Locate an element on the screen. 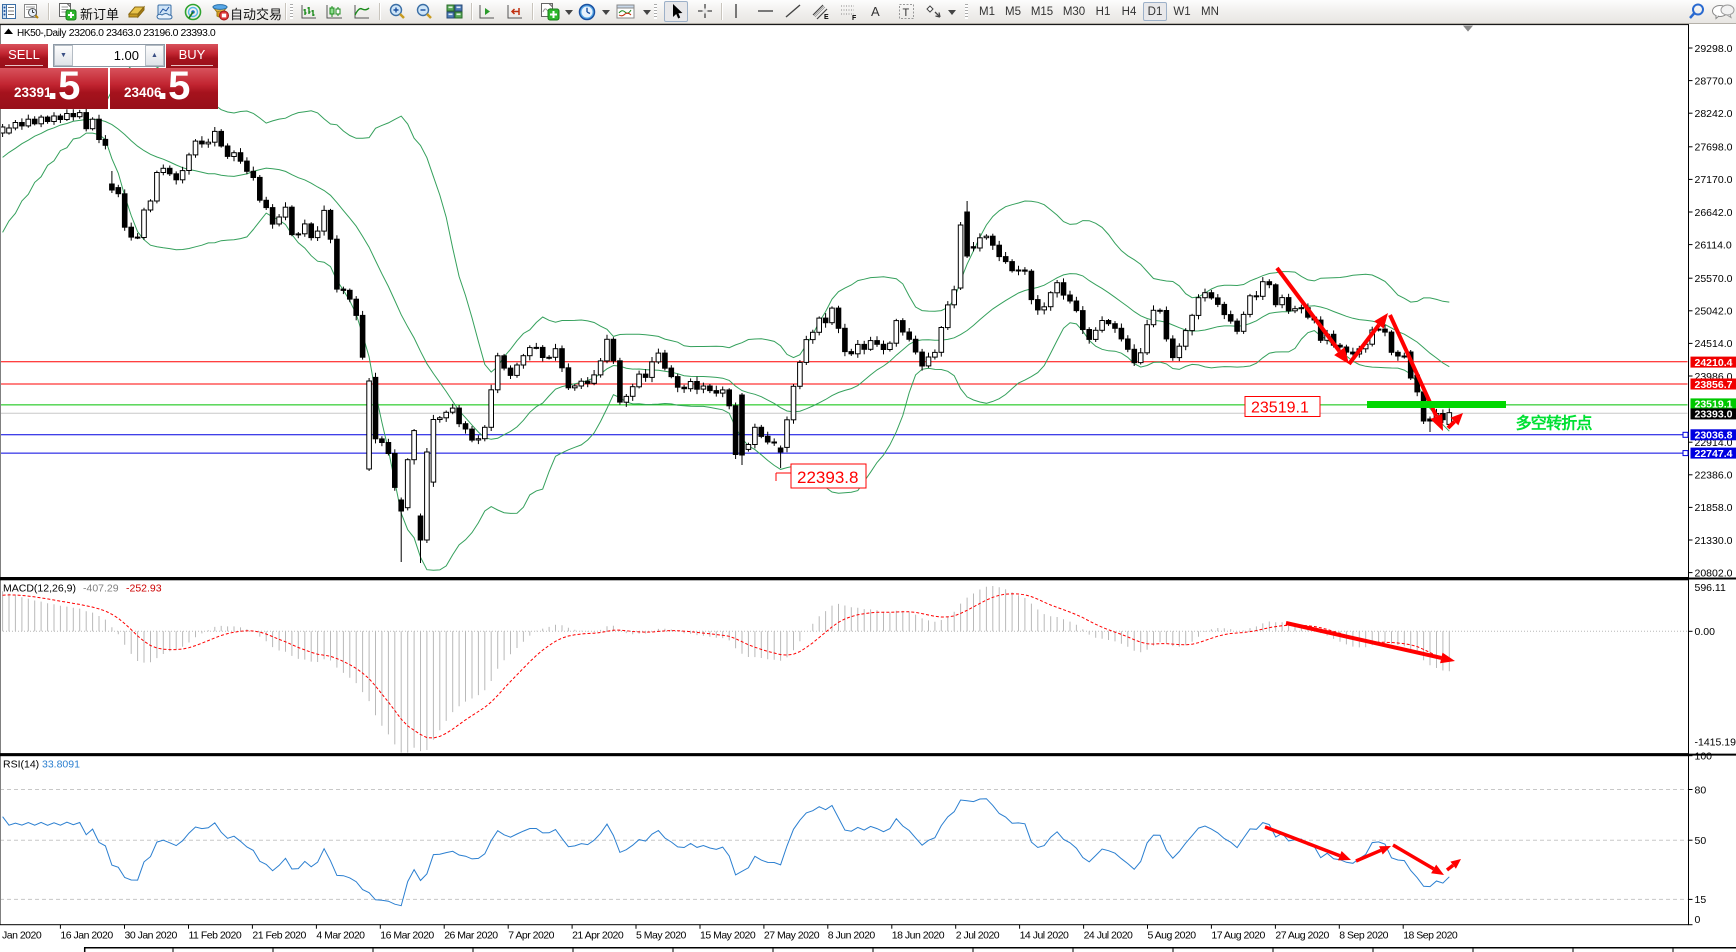 This screenshot has height=952, width=1736. svg-text: 21858.0 is located at coordinates (1714, 508).